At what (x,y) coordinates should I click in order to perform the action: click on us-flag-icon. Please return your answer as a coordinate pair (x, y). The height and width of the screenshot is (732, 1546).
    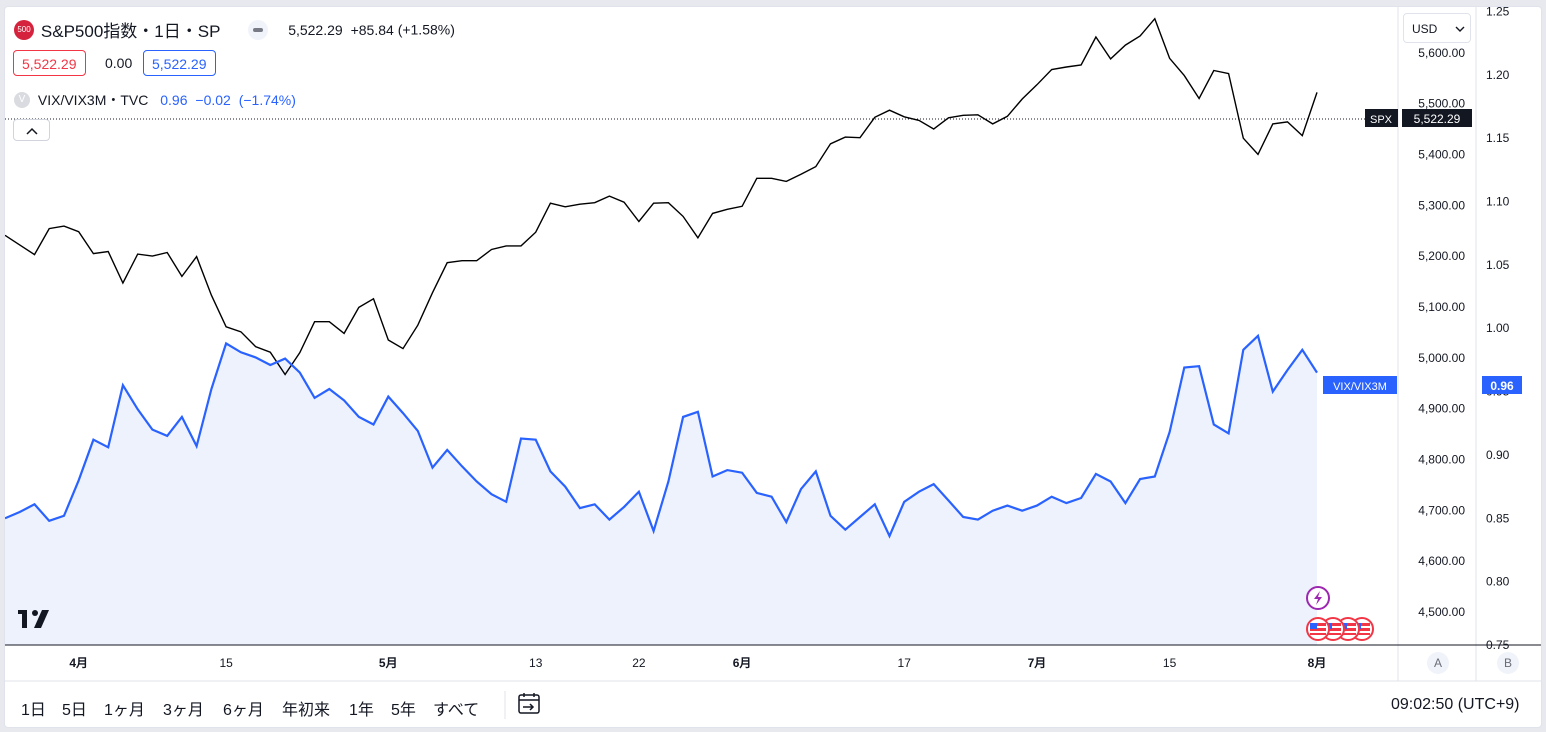
    Looking at the image, I should click on (1340, 629).